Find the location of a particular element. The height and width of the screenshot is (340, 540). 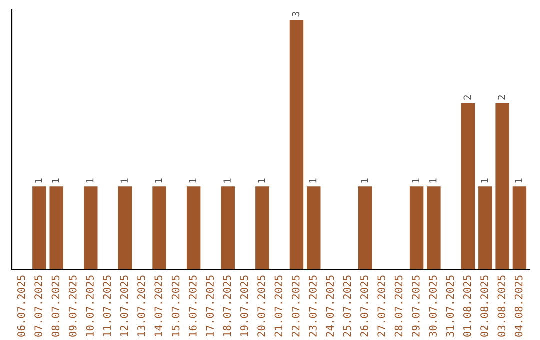

x-tick-label: 08.07.2025 is located at coordinates (56, 306).